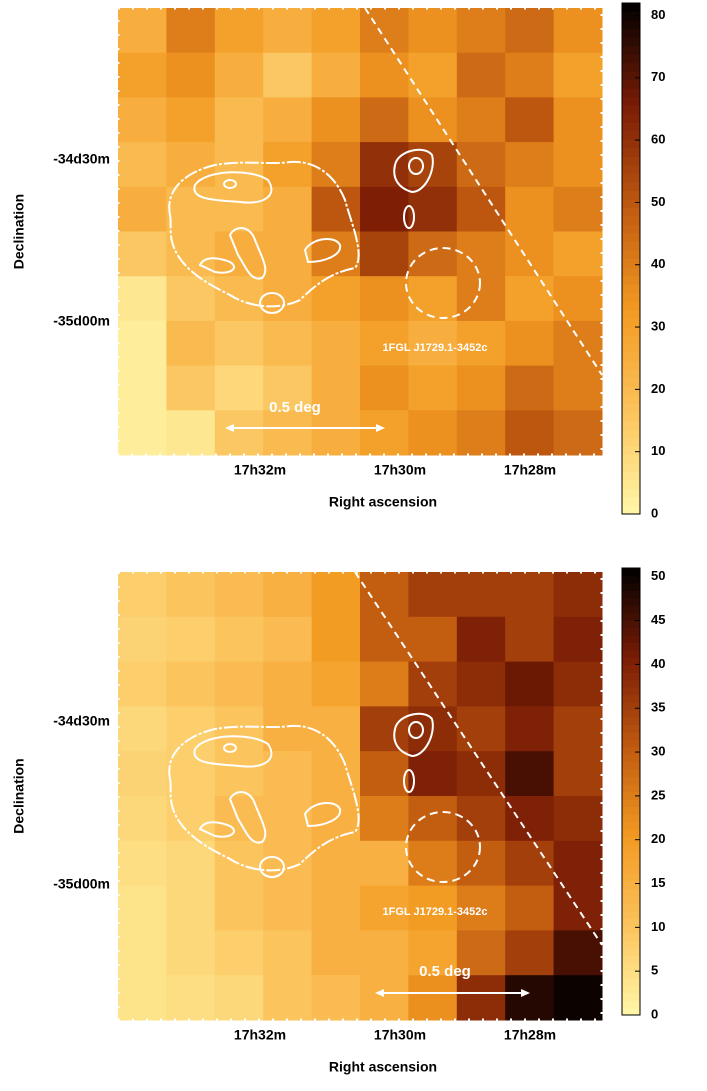 This screenshot has width=707, height=1091. What do you see at coordinates (654, 512) in the screenshot?
I see `colorbar-tick-label: 0` at bounding box center [654, 512].